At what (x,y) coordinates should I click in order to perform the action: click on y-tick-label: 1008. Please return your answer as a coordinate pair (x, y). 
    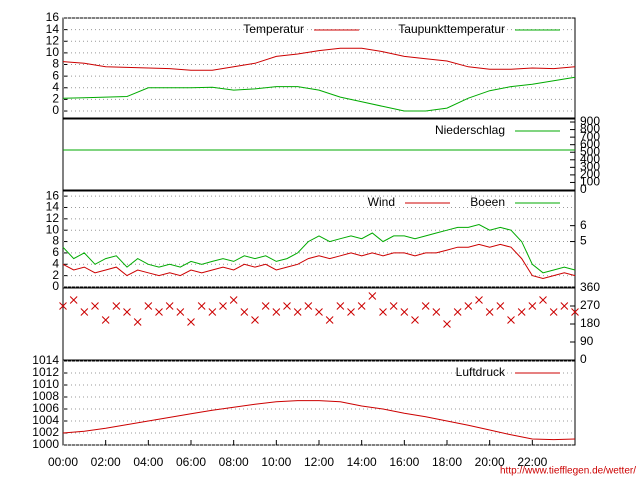
    Looking at the image, I should click on (45, 396).